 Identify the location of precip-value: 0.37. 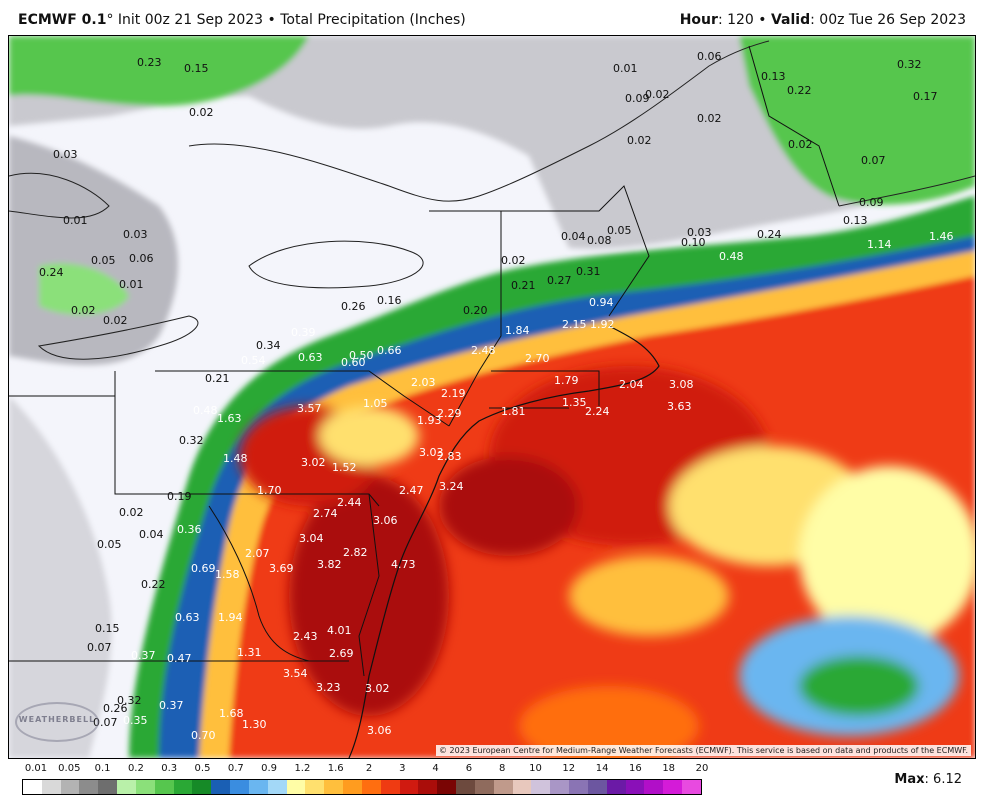
(171, 705).